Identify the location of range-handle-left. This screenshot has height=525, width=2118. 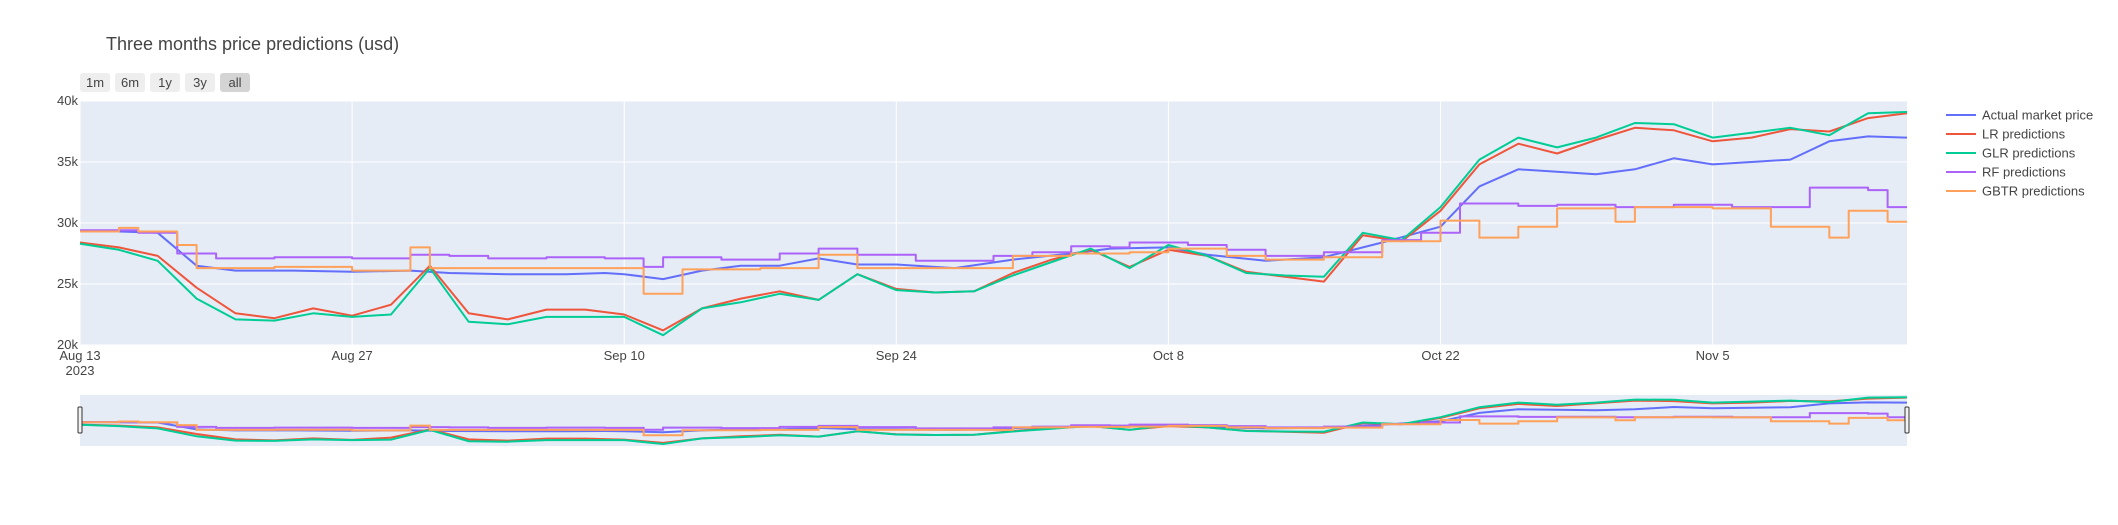
(80, 420).